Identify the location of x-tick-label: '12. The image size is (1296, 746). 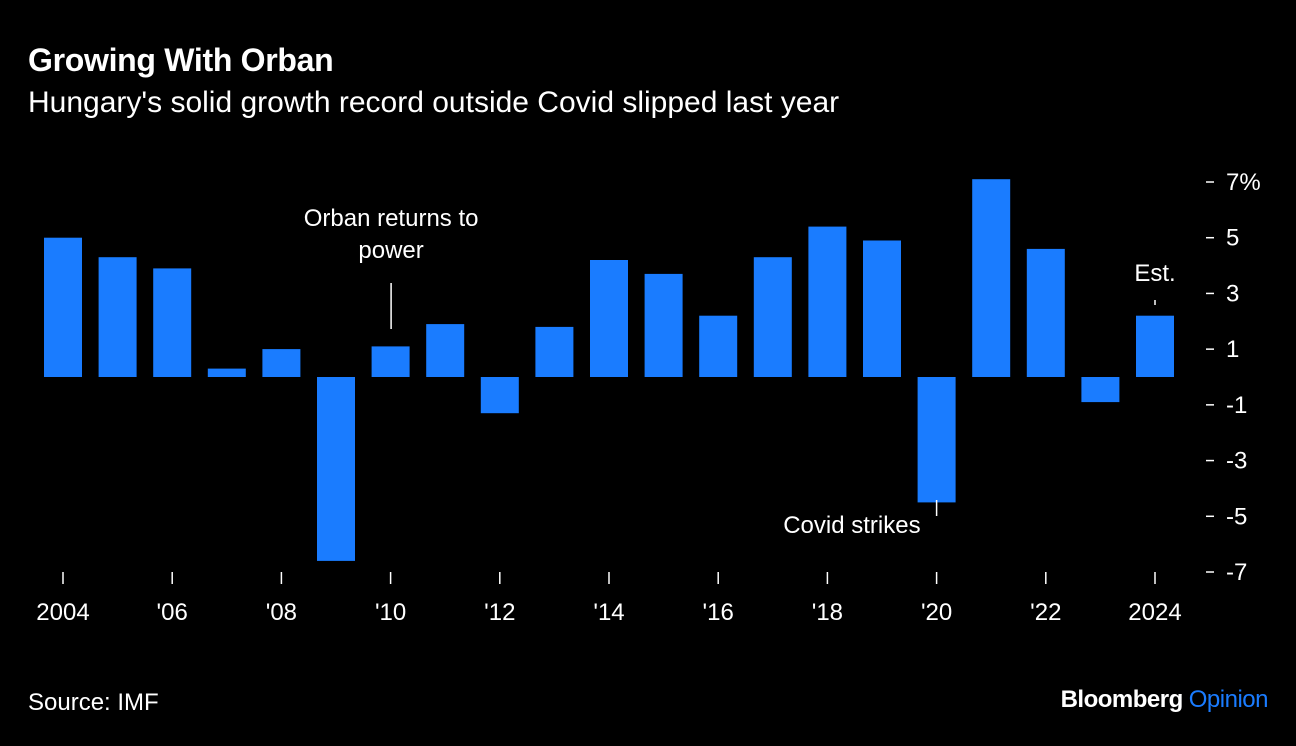
(499, 612).